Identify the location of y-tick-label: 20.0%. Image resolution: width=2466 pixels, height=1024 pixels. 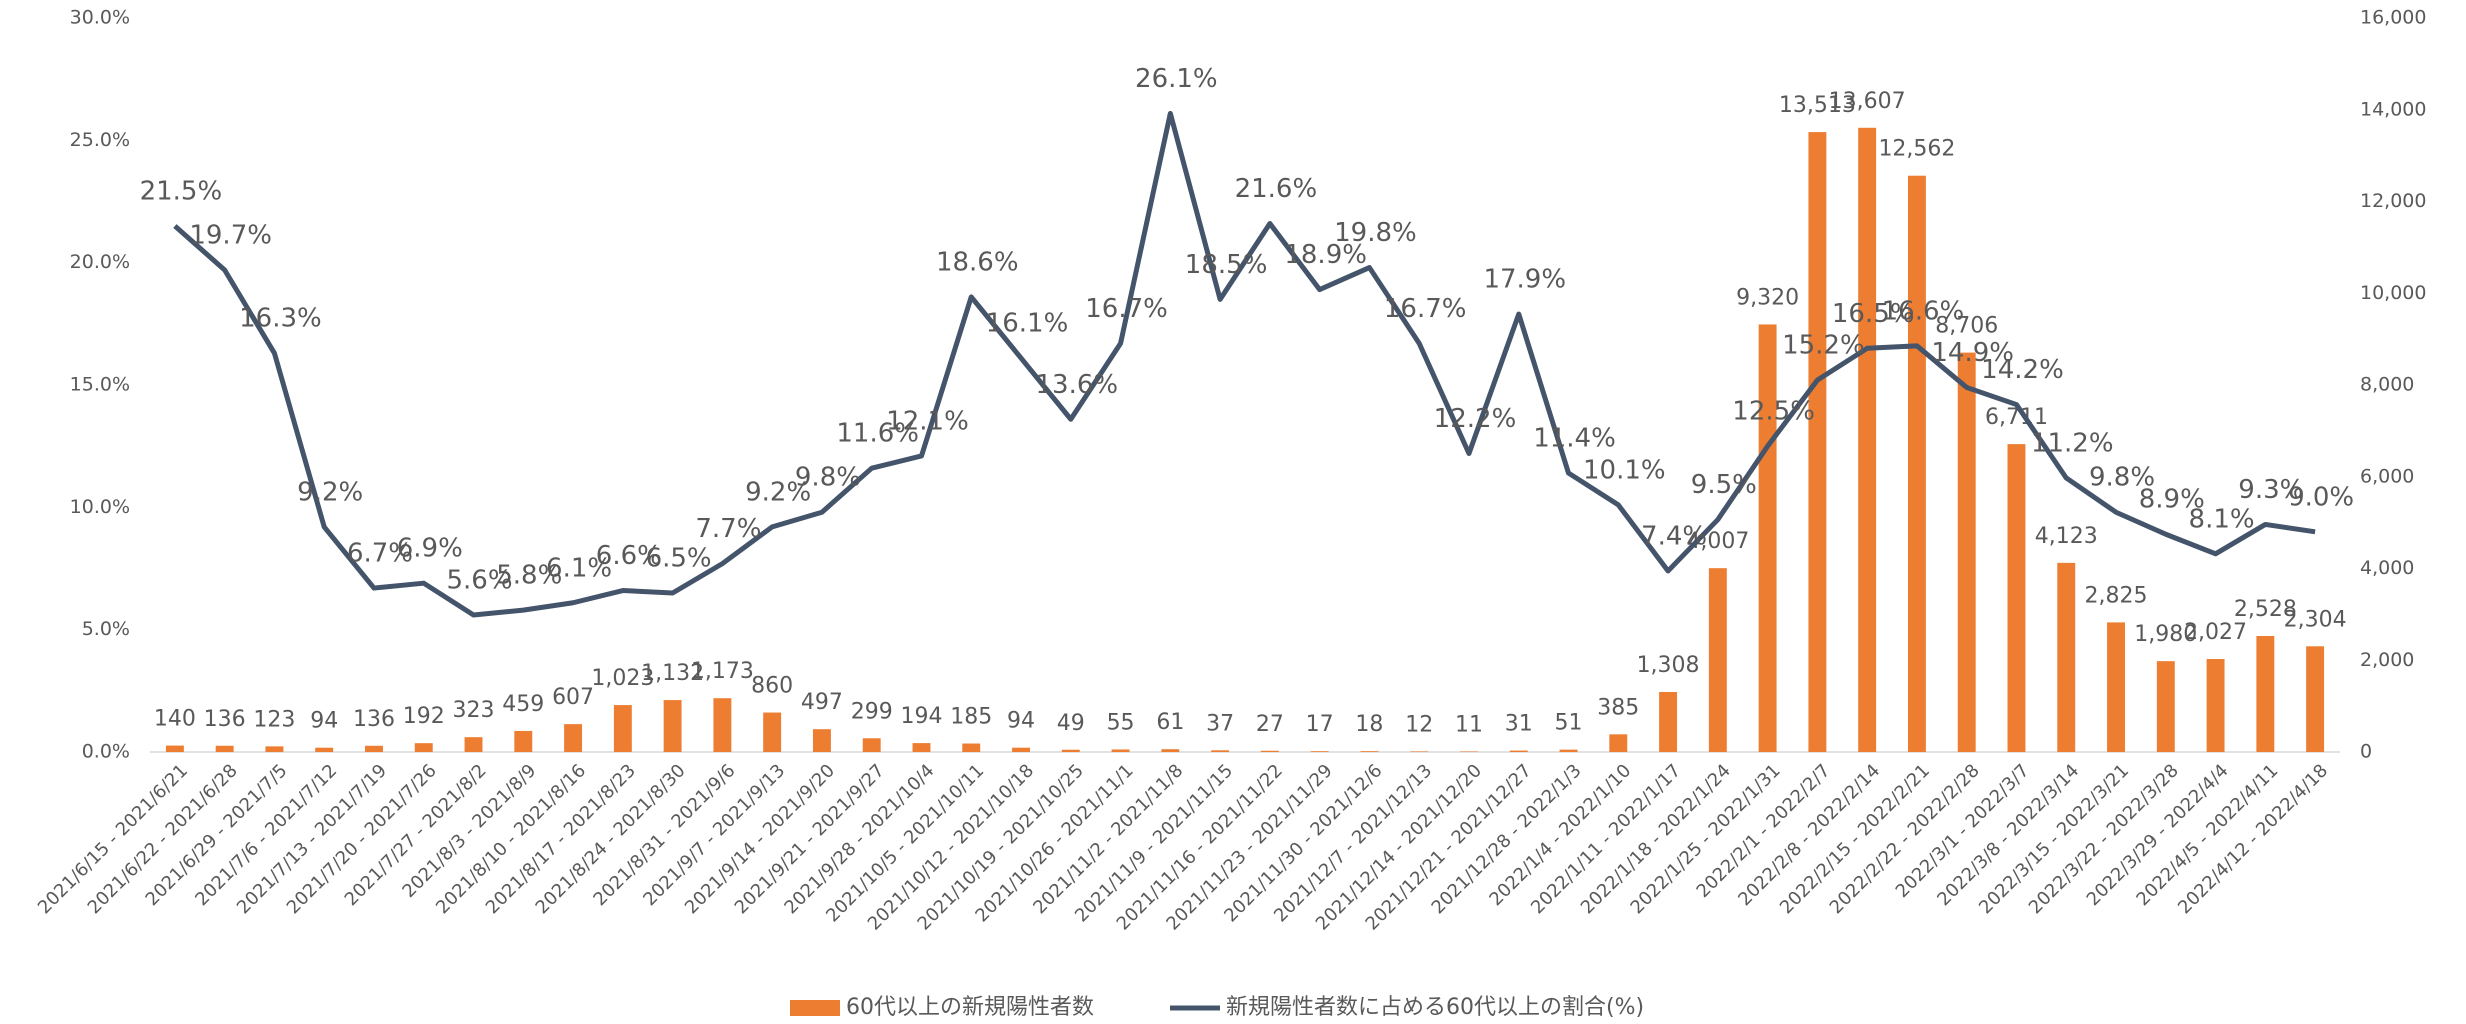
(100, 262).